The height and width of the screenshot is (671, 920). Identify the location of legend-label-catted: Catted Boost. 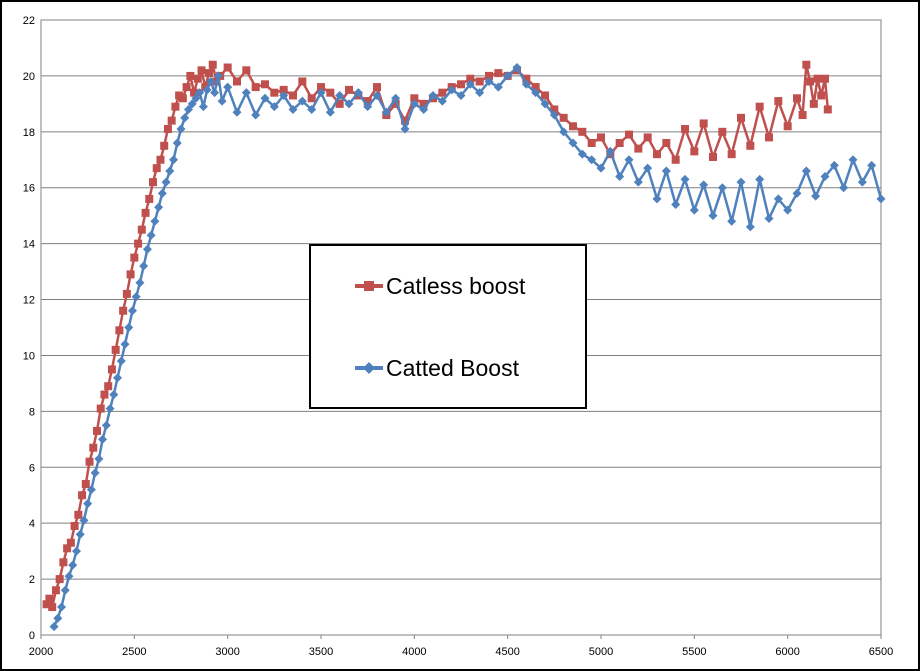
(453, 368).